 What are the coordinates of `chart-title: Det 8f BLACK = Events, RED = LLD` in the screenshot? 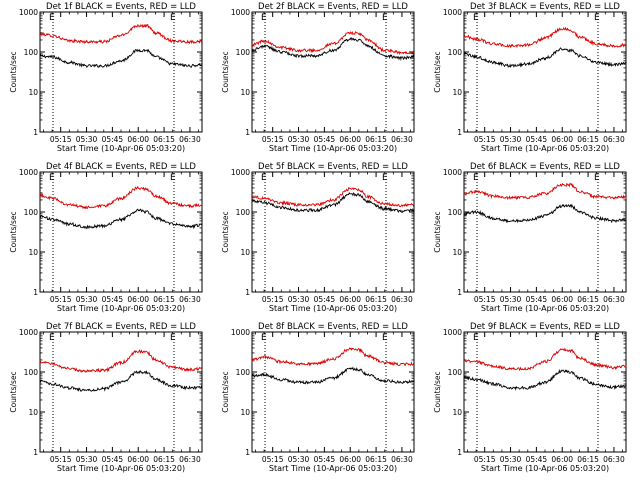 It's located at (333, 327).